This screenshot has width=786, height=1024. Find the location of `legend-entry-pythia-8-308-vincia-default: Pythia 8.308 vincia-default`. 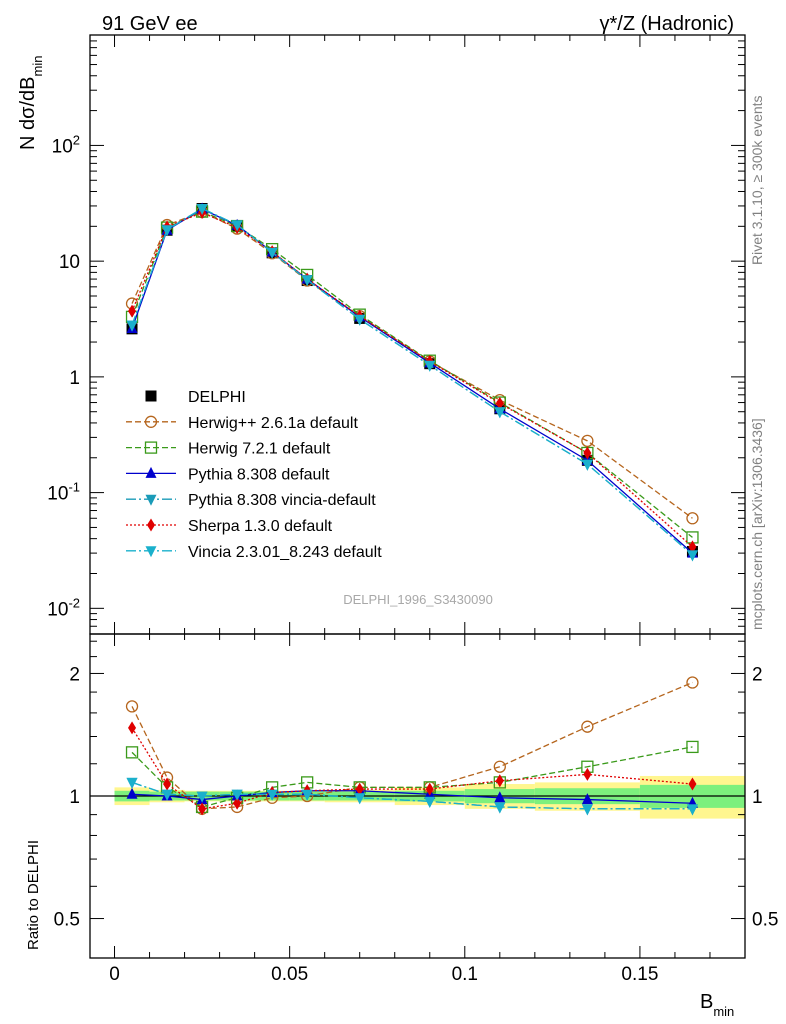

legend-entry-pythia-8-308-vincia-default: Pythia 8.308 vincia-default is located at coordinates (251, 500).